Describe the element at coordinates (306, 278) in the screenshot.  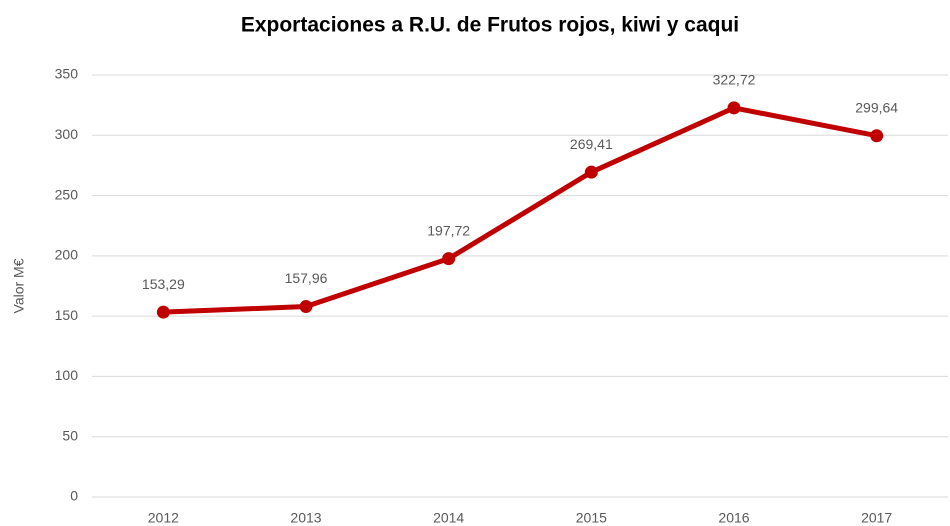
I see `data-label: 157,96` at that location.